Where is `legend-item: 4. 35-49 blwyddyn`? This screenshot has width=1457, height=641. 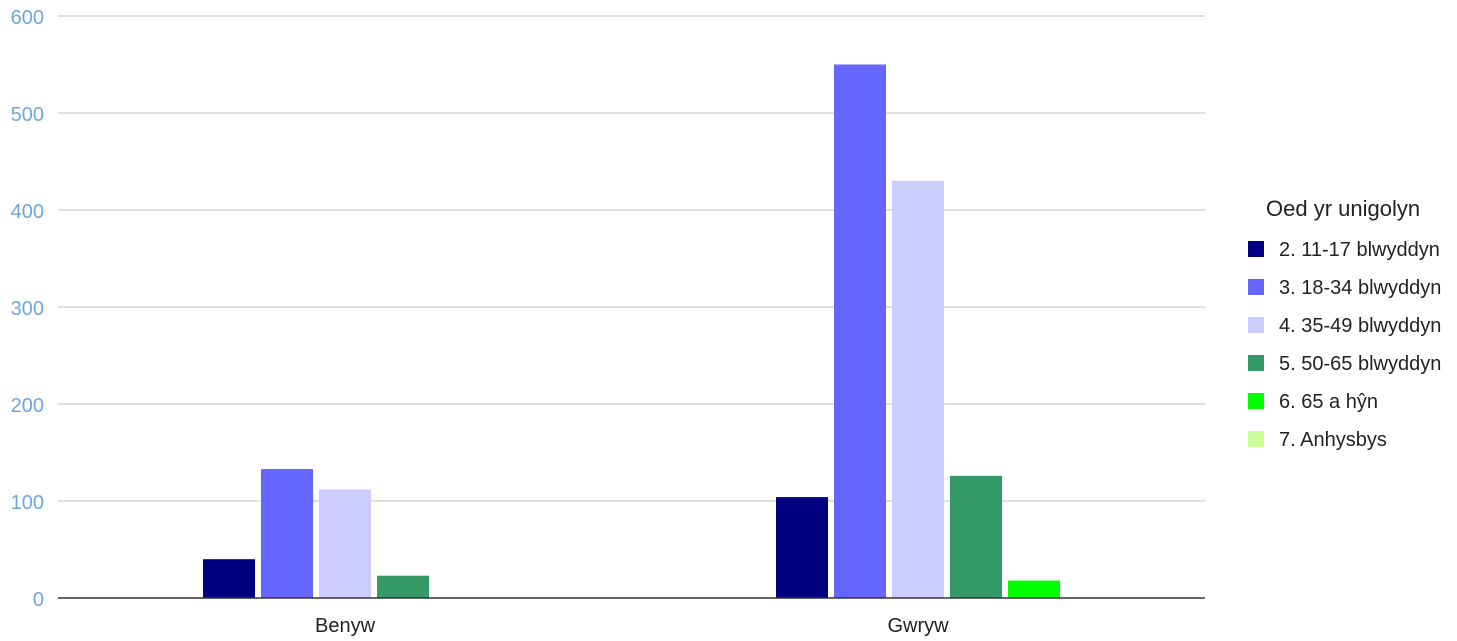 legend-item: 4. 35-49 blwyddyn is located at coordinates (1344, 326).